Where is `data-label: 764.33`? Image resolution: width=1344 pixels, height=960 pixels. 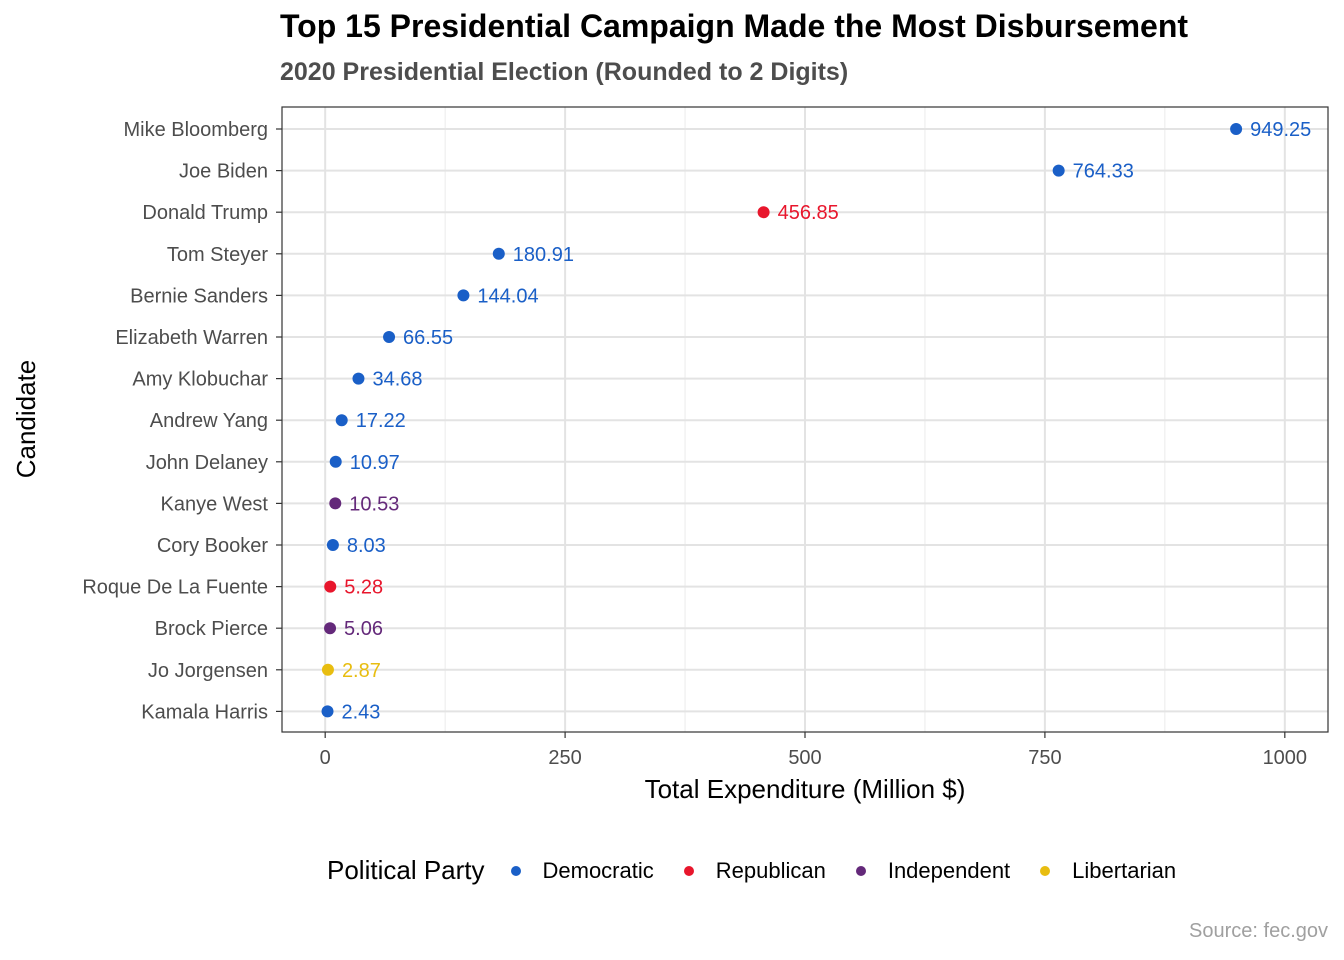
data-label: 764.33 is located at coordinates (1103, 172).